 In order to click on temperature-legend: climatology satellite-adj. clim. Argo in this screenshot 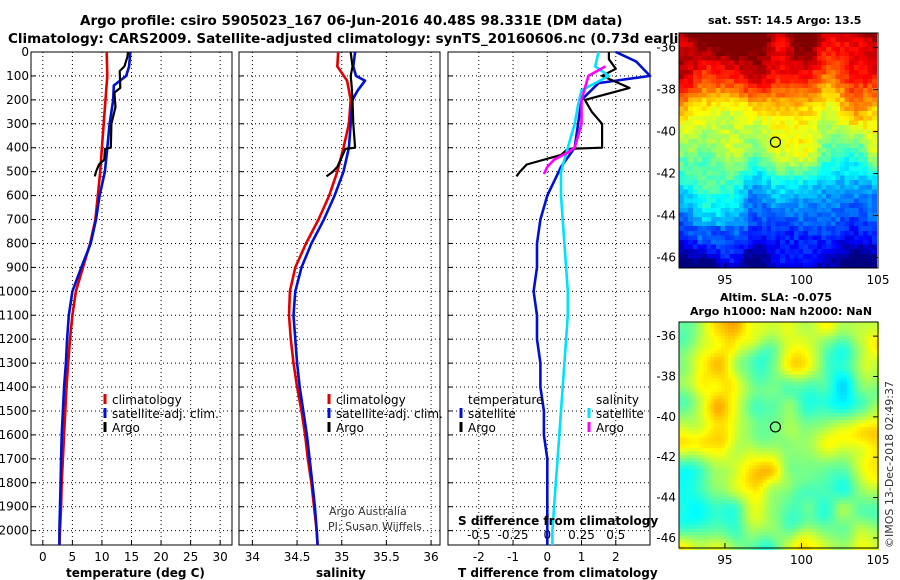, I will do `click(161, 414)`.